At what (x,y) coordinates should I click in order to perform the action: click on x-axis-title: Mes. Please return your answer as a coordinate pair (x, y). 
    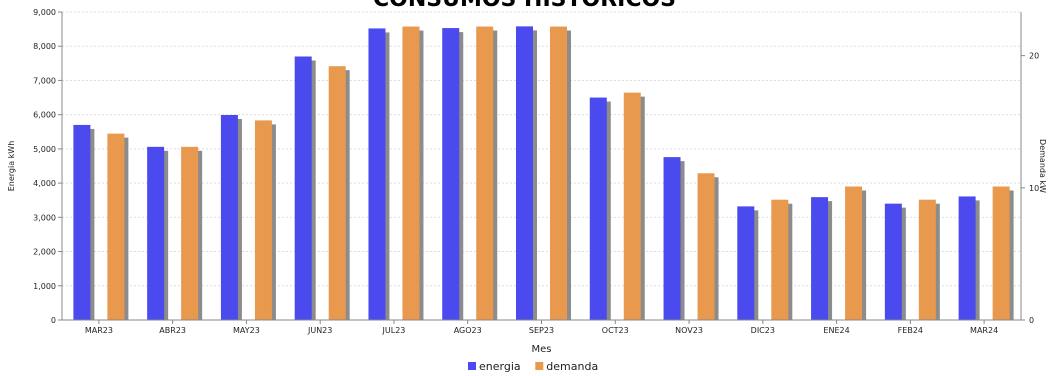
    Looking at the image, I should click on (542, 349).